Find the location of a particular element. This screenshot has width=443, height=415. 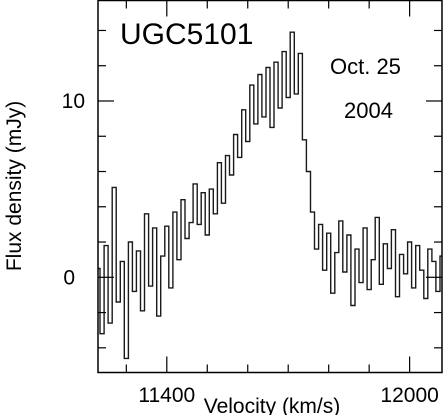

y-tick-label-1: 10 is located at coordinates (73, 101).